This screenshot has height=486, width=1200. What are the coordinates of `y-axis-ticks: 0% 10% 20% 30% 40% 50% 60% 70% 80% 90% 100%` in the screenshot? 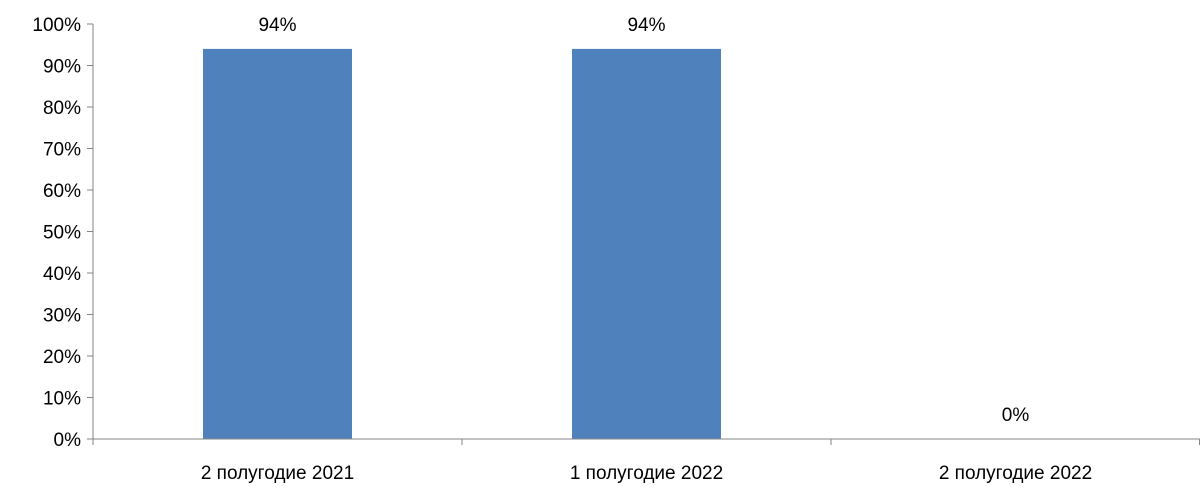 It's located at (63, 233).